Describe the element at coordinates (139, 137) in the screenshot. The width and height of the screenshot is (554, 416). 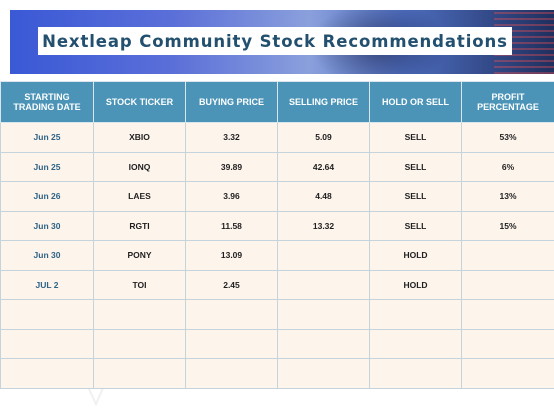
I see `cell-ticker: XBIO` at that location.